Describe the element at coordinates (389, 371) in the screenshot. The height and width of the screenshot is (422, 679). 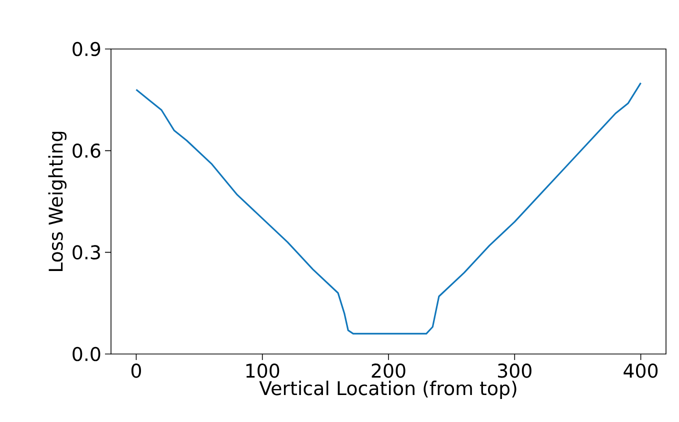
I see `x-tick-label: 200` at that location.